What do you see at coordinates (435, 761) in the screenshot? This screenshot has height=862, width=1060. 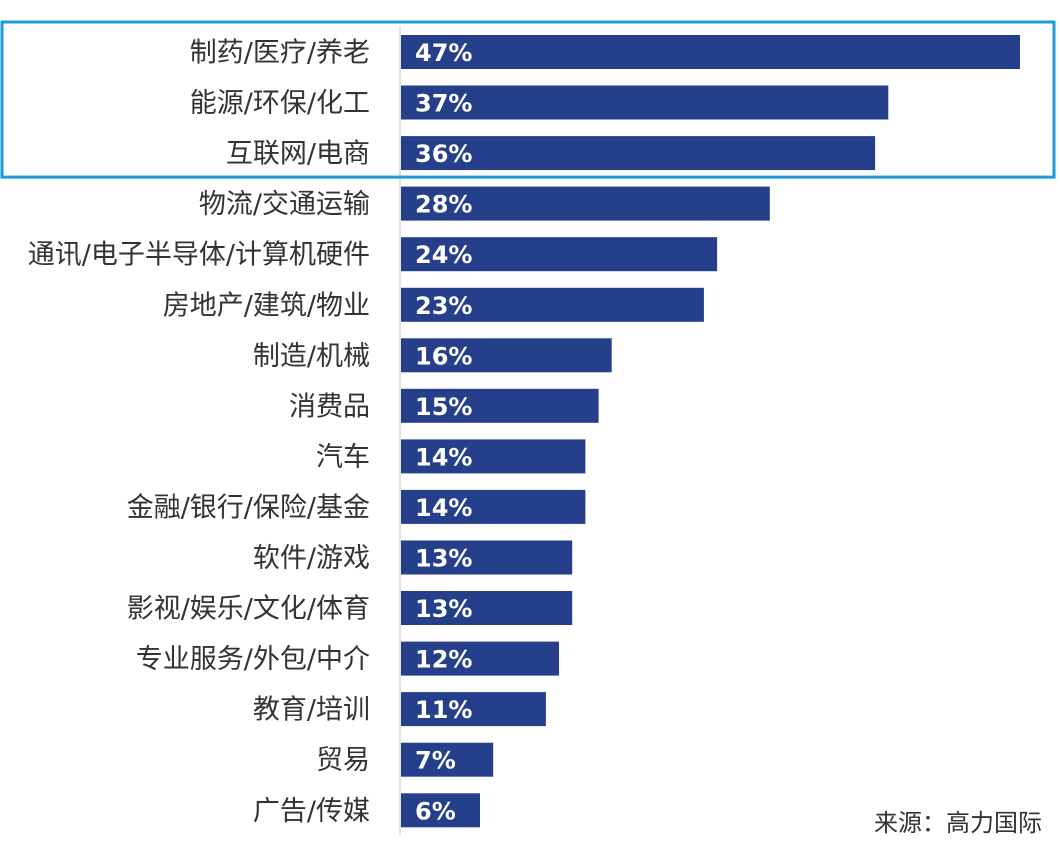 I see `data-label: 7%` at bounding box center [435, 761].